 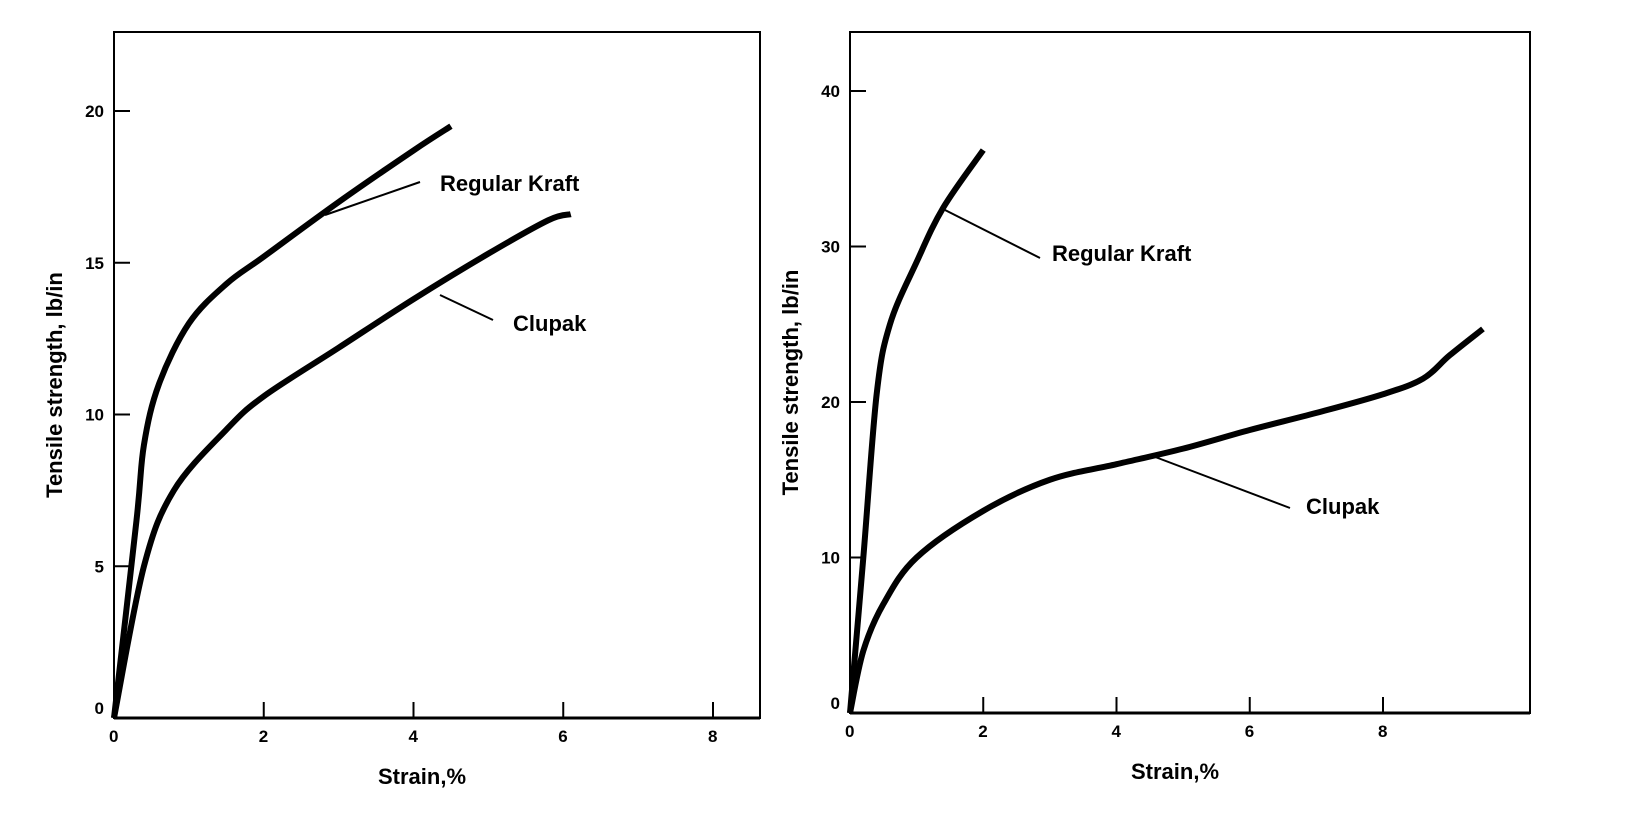 What do you see at coordinates (94, 263) in the screenshot?
I see `y-tick-label: 15` at bounding box center [94, 263].